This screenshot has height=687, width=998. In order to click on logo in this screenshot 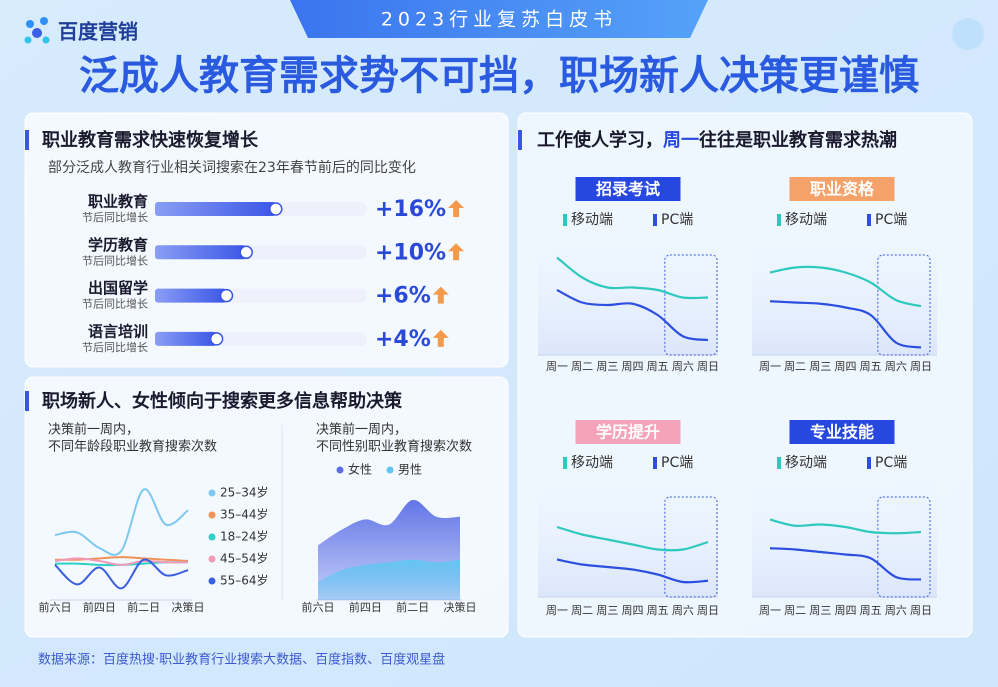, I will do `click(37, 30)`.